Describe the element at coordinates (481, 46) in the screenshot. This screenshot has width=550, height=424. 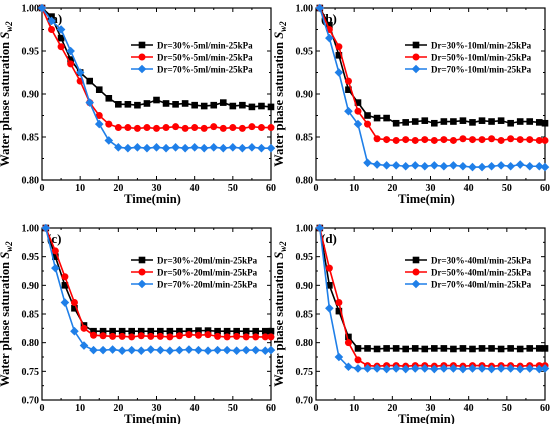
I see `legend-label: Dr=30%-10ml/min-25kPa` at that location.